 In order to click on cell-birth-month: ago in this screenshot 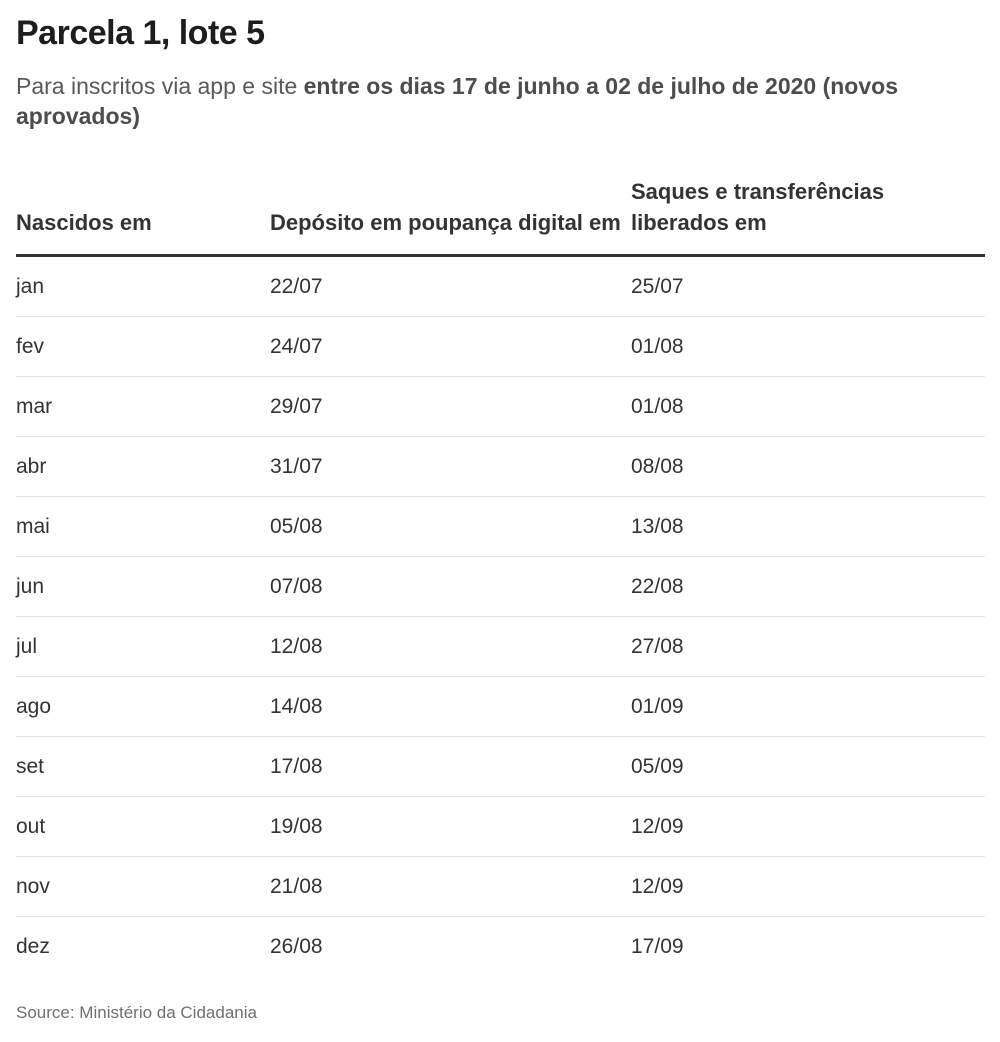, I will do `click(143, 706)`.